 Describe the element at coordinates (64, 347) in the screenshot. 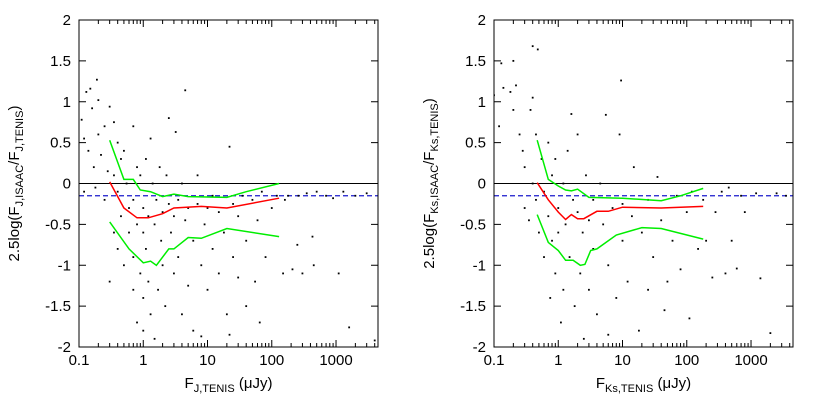

I see `y-tick-label: -2` at that location.